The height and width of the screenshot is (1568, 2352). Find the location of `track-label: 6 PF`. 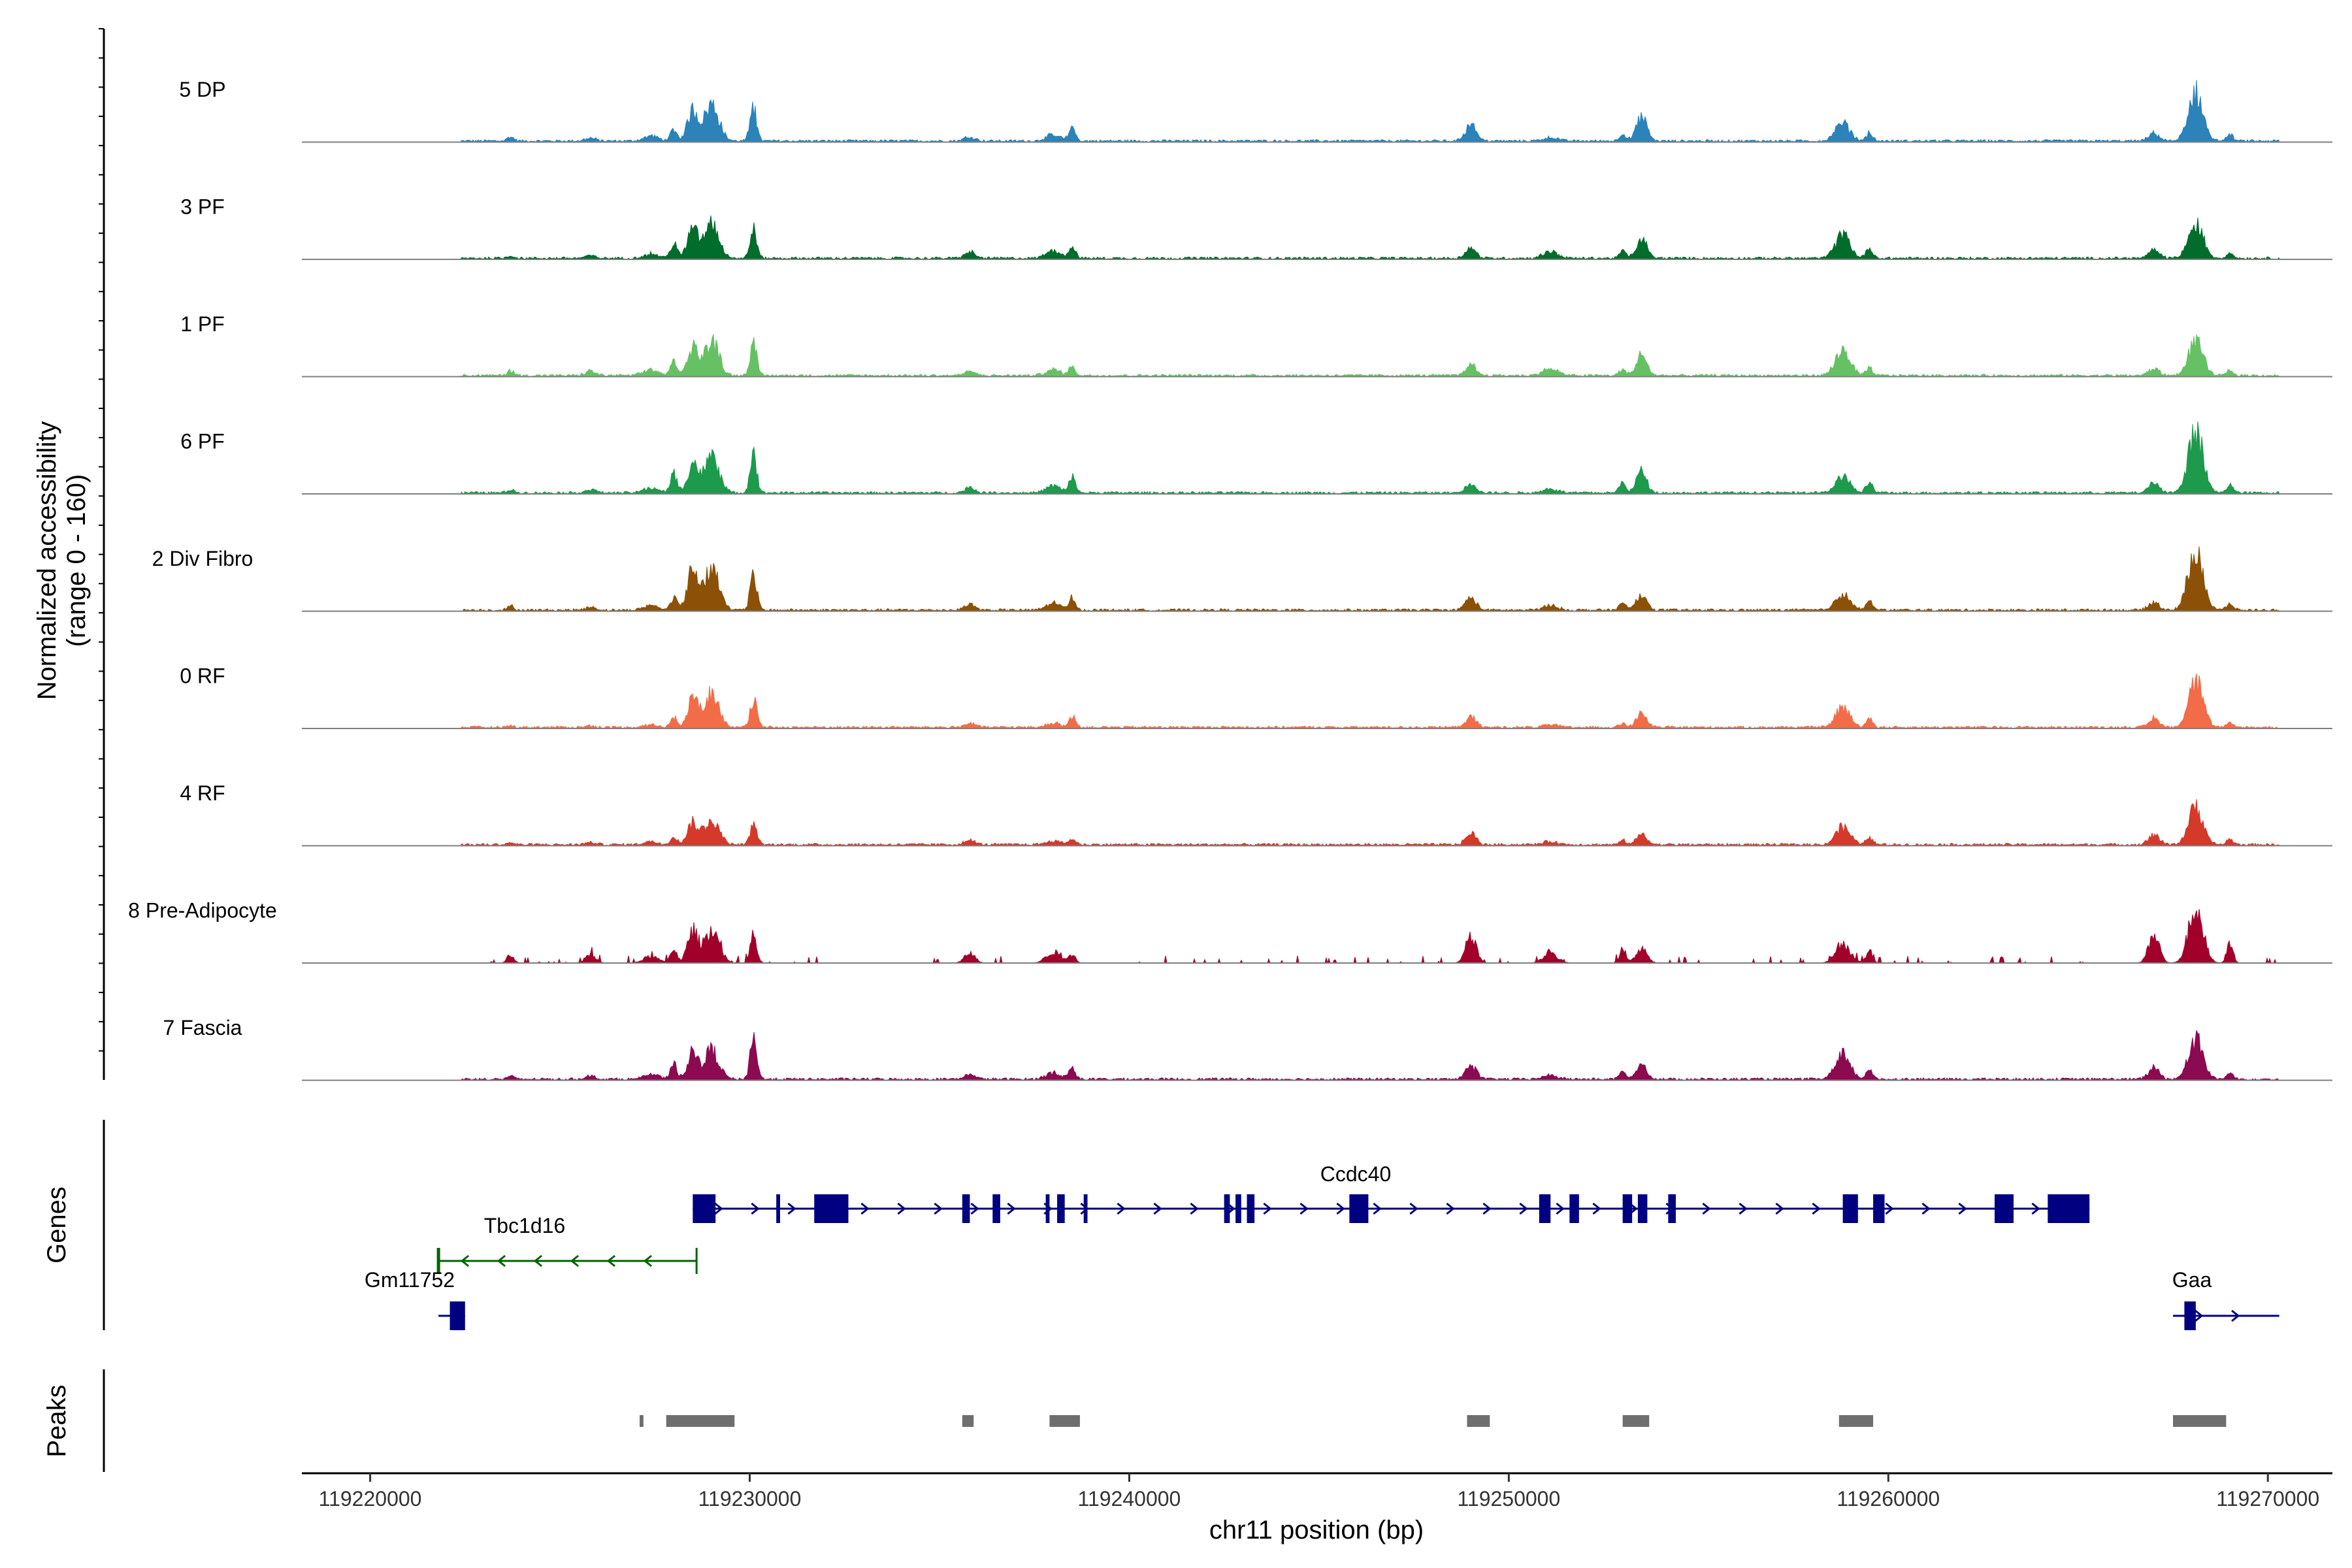

track-label: 6 PF is located at coordinates (202, 441).